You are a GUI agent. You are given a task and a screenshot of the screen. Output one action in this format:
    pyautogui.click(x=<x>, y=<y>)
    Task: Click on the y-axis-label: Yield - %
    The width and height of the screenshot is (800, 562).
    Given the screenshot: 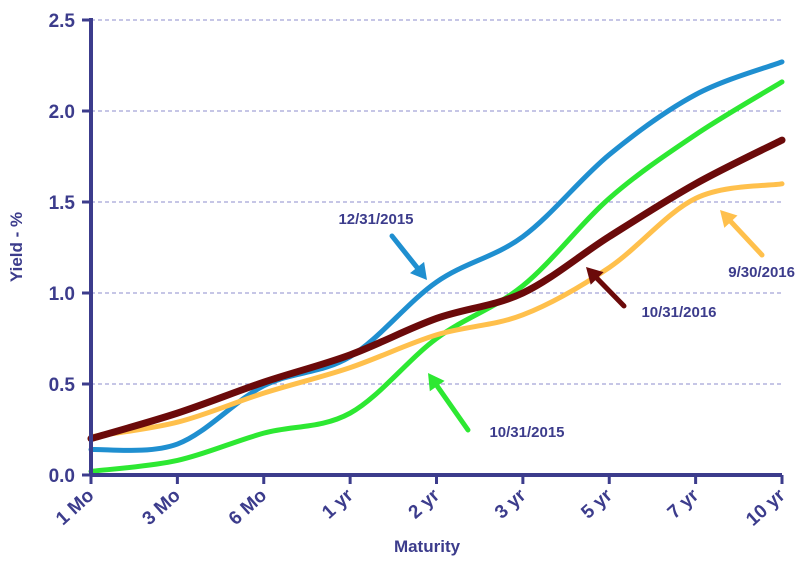 What is the action you would take?
    pyautogui.click(x=16, y=247)
    